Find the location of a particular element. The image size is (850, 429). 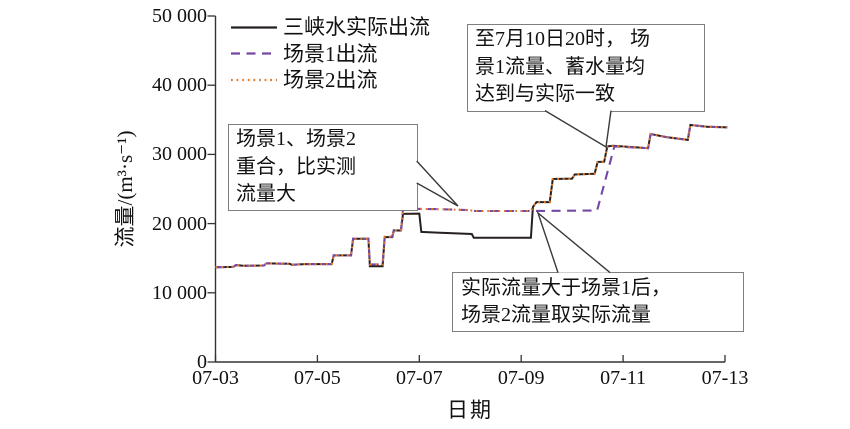

legend-label-actual-outflow: 三峡水实际出流 is located at coordinates (356, 27).